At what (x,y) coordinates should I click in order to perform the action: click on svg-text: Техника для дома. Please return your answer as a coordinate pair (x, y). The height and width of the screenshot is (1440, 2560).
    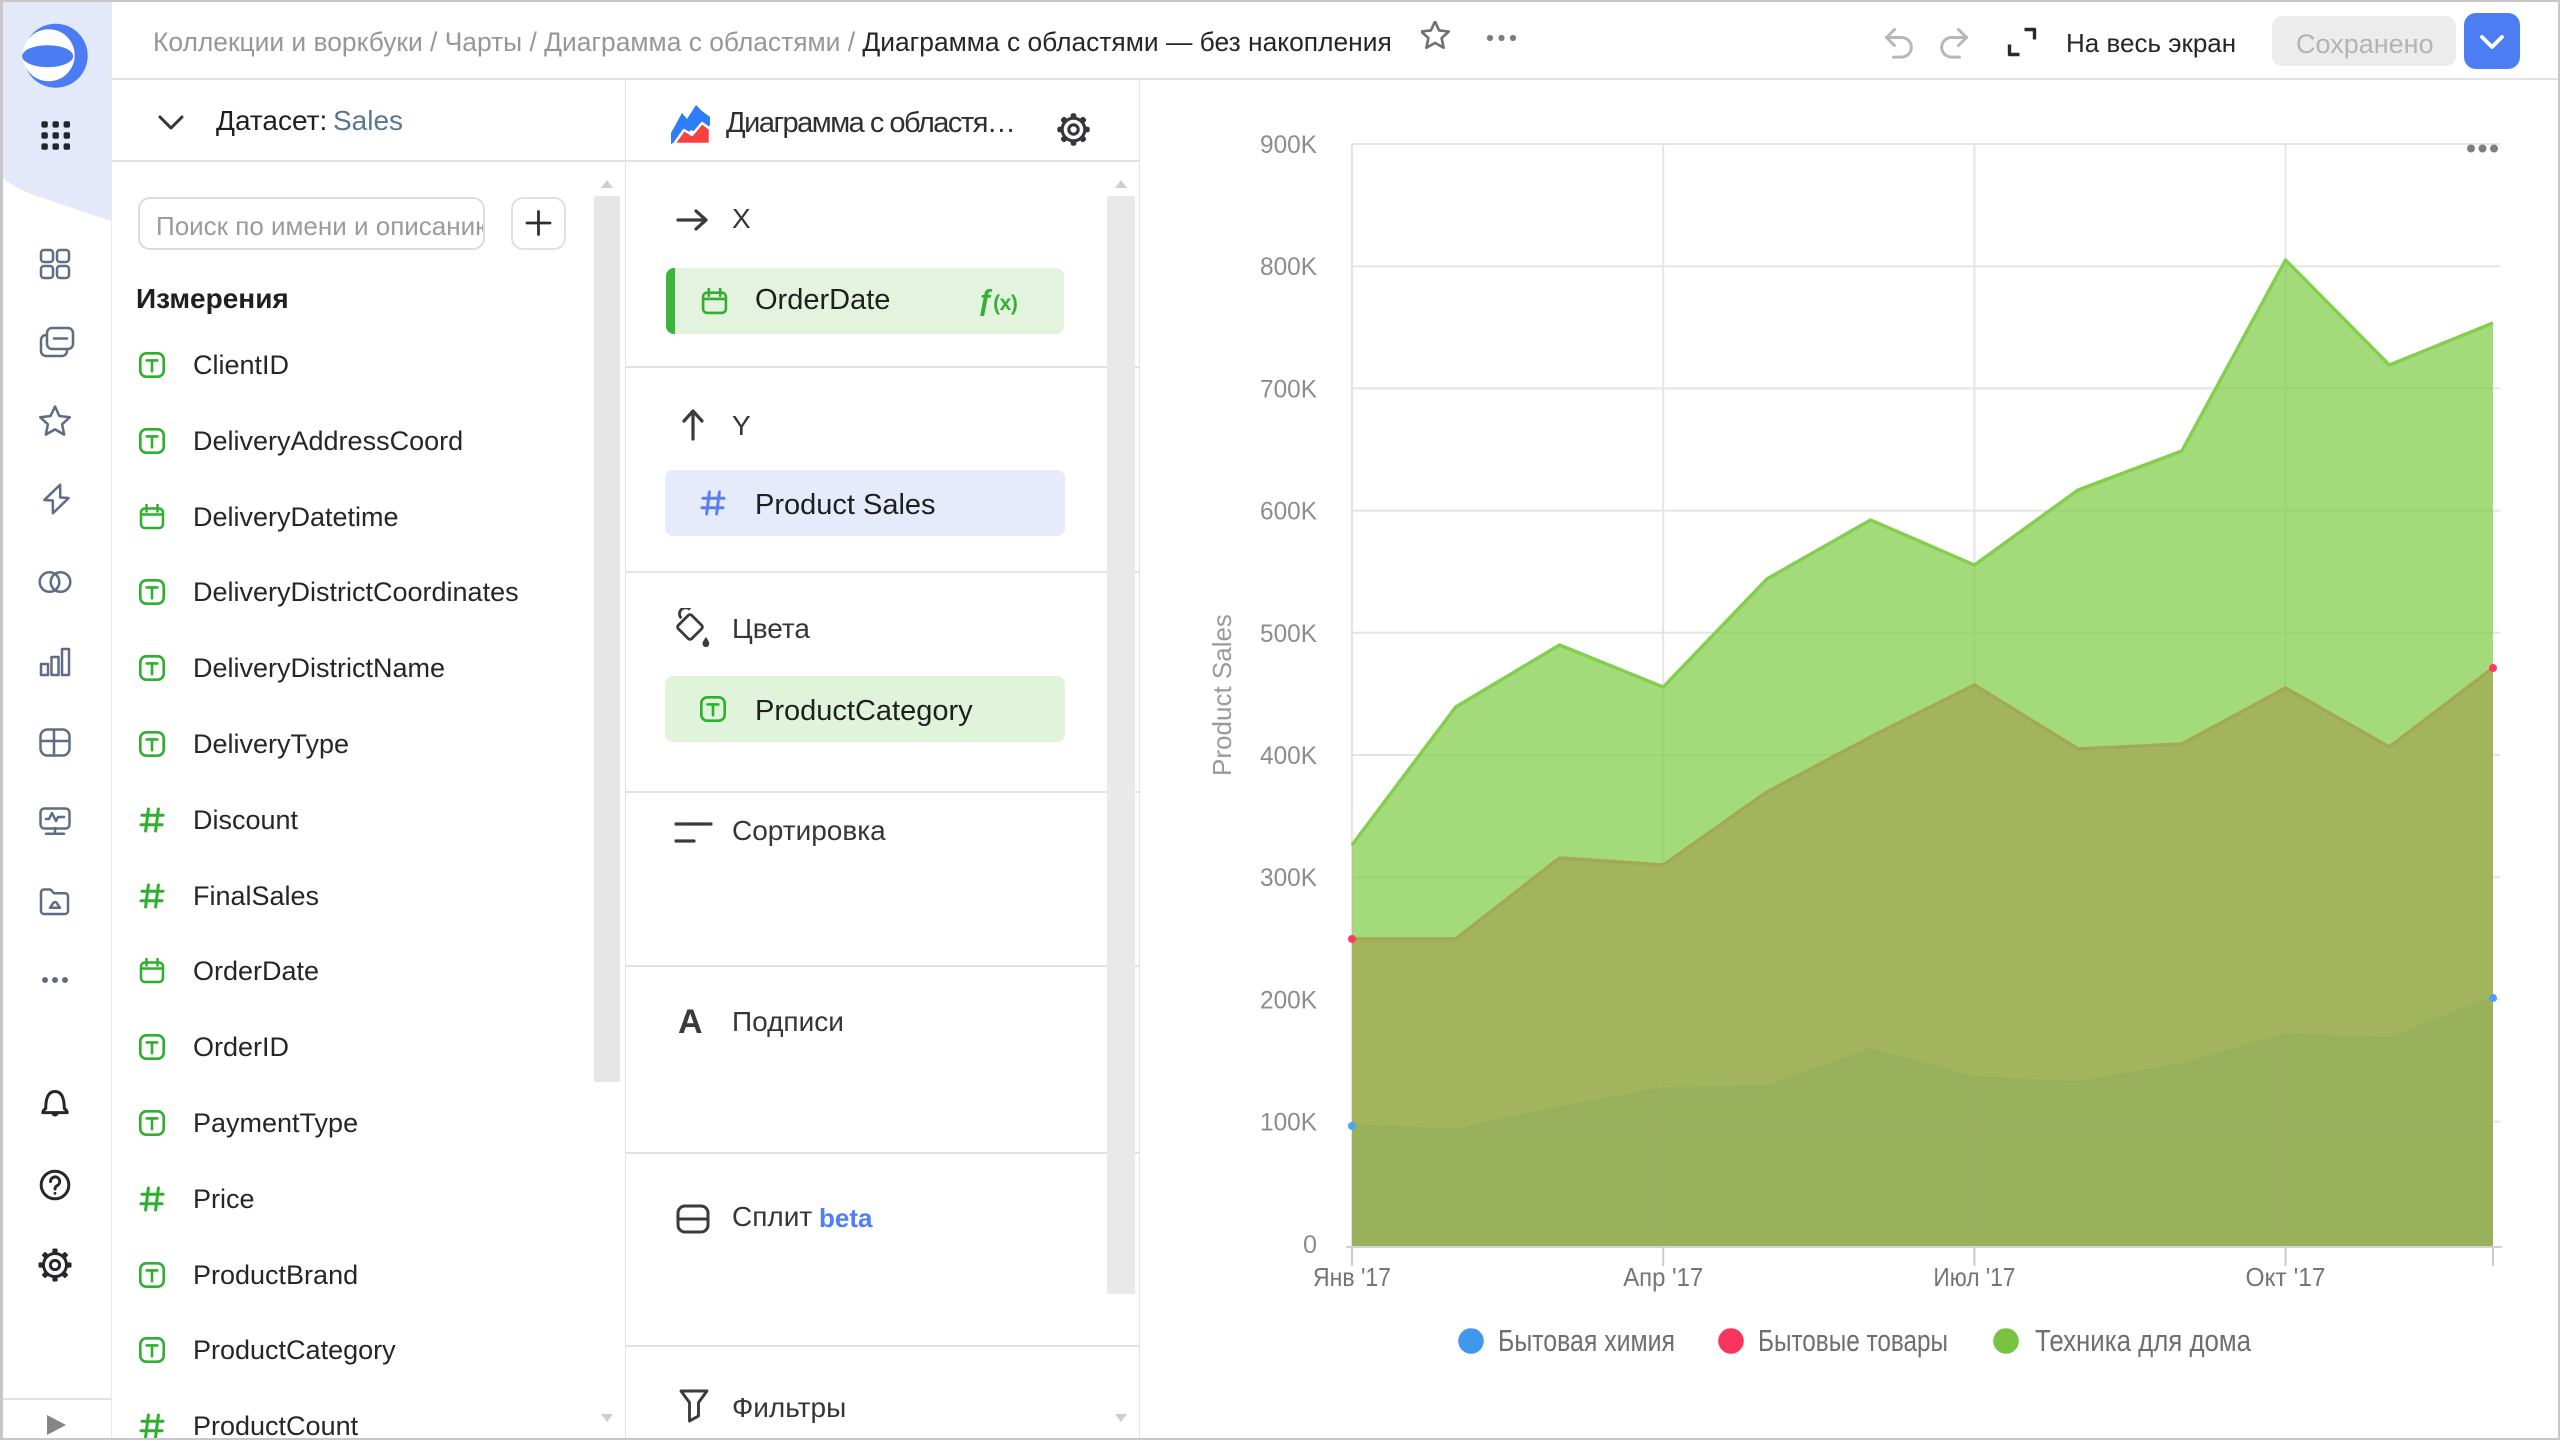
    Looking at the image, I should click on (2143, 1340).